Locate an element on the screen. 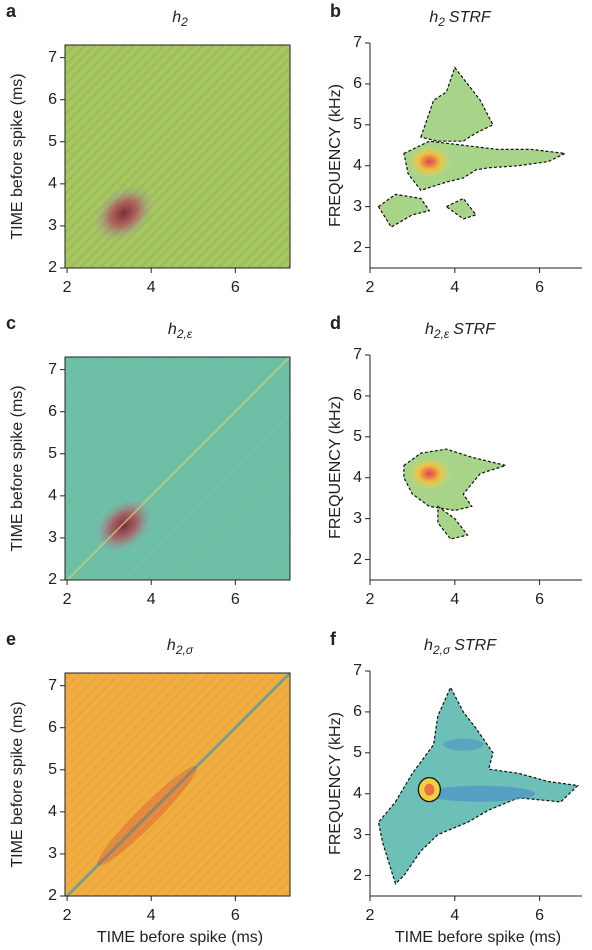  panel-title: h2 is located at coordinates (180, 19).